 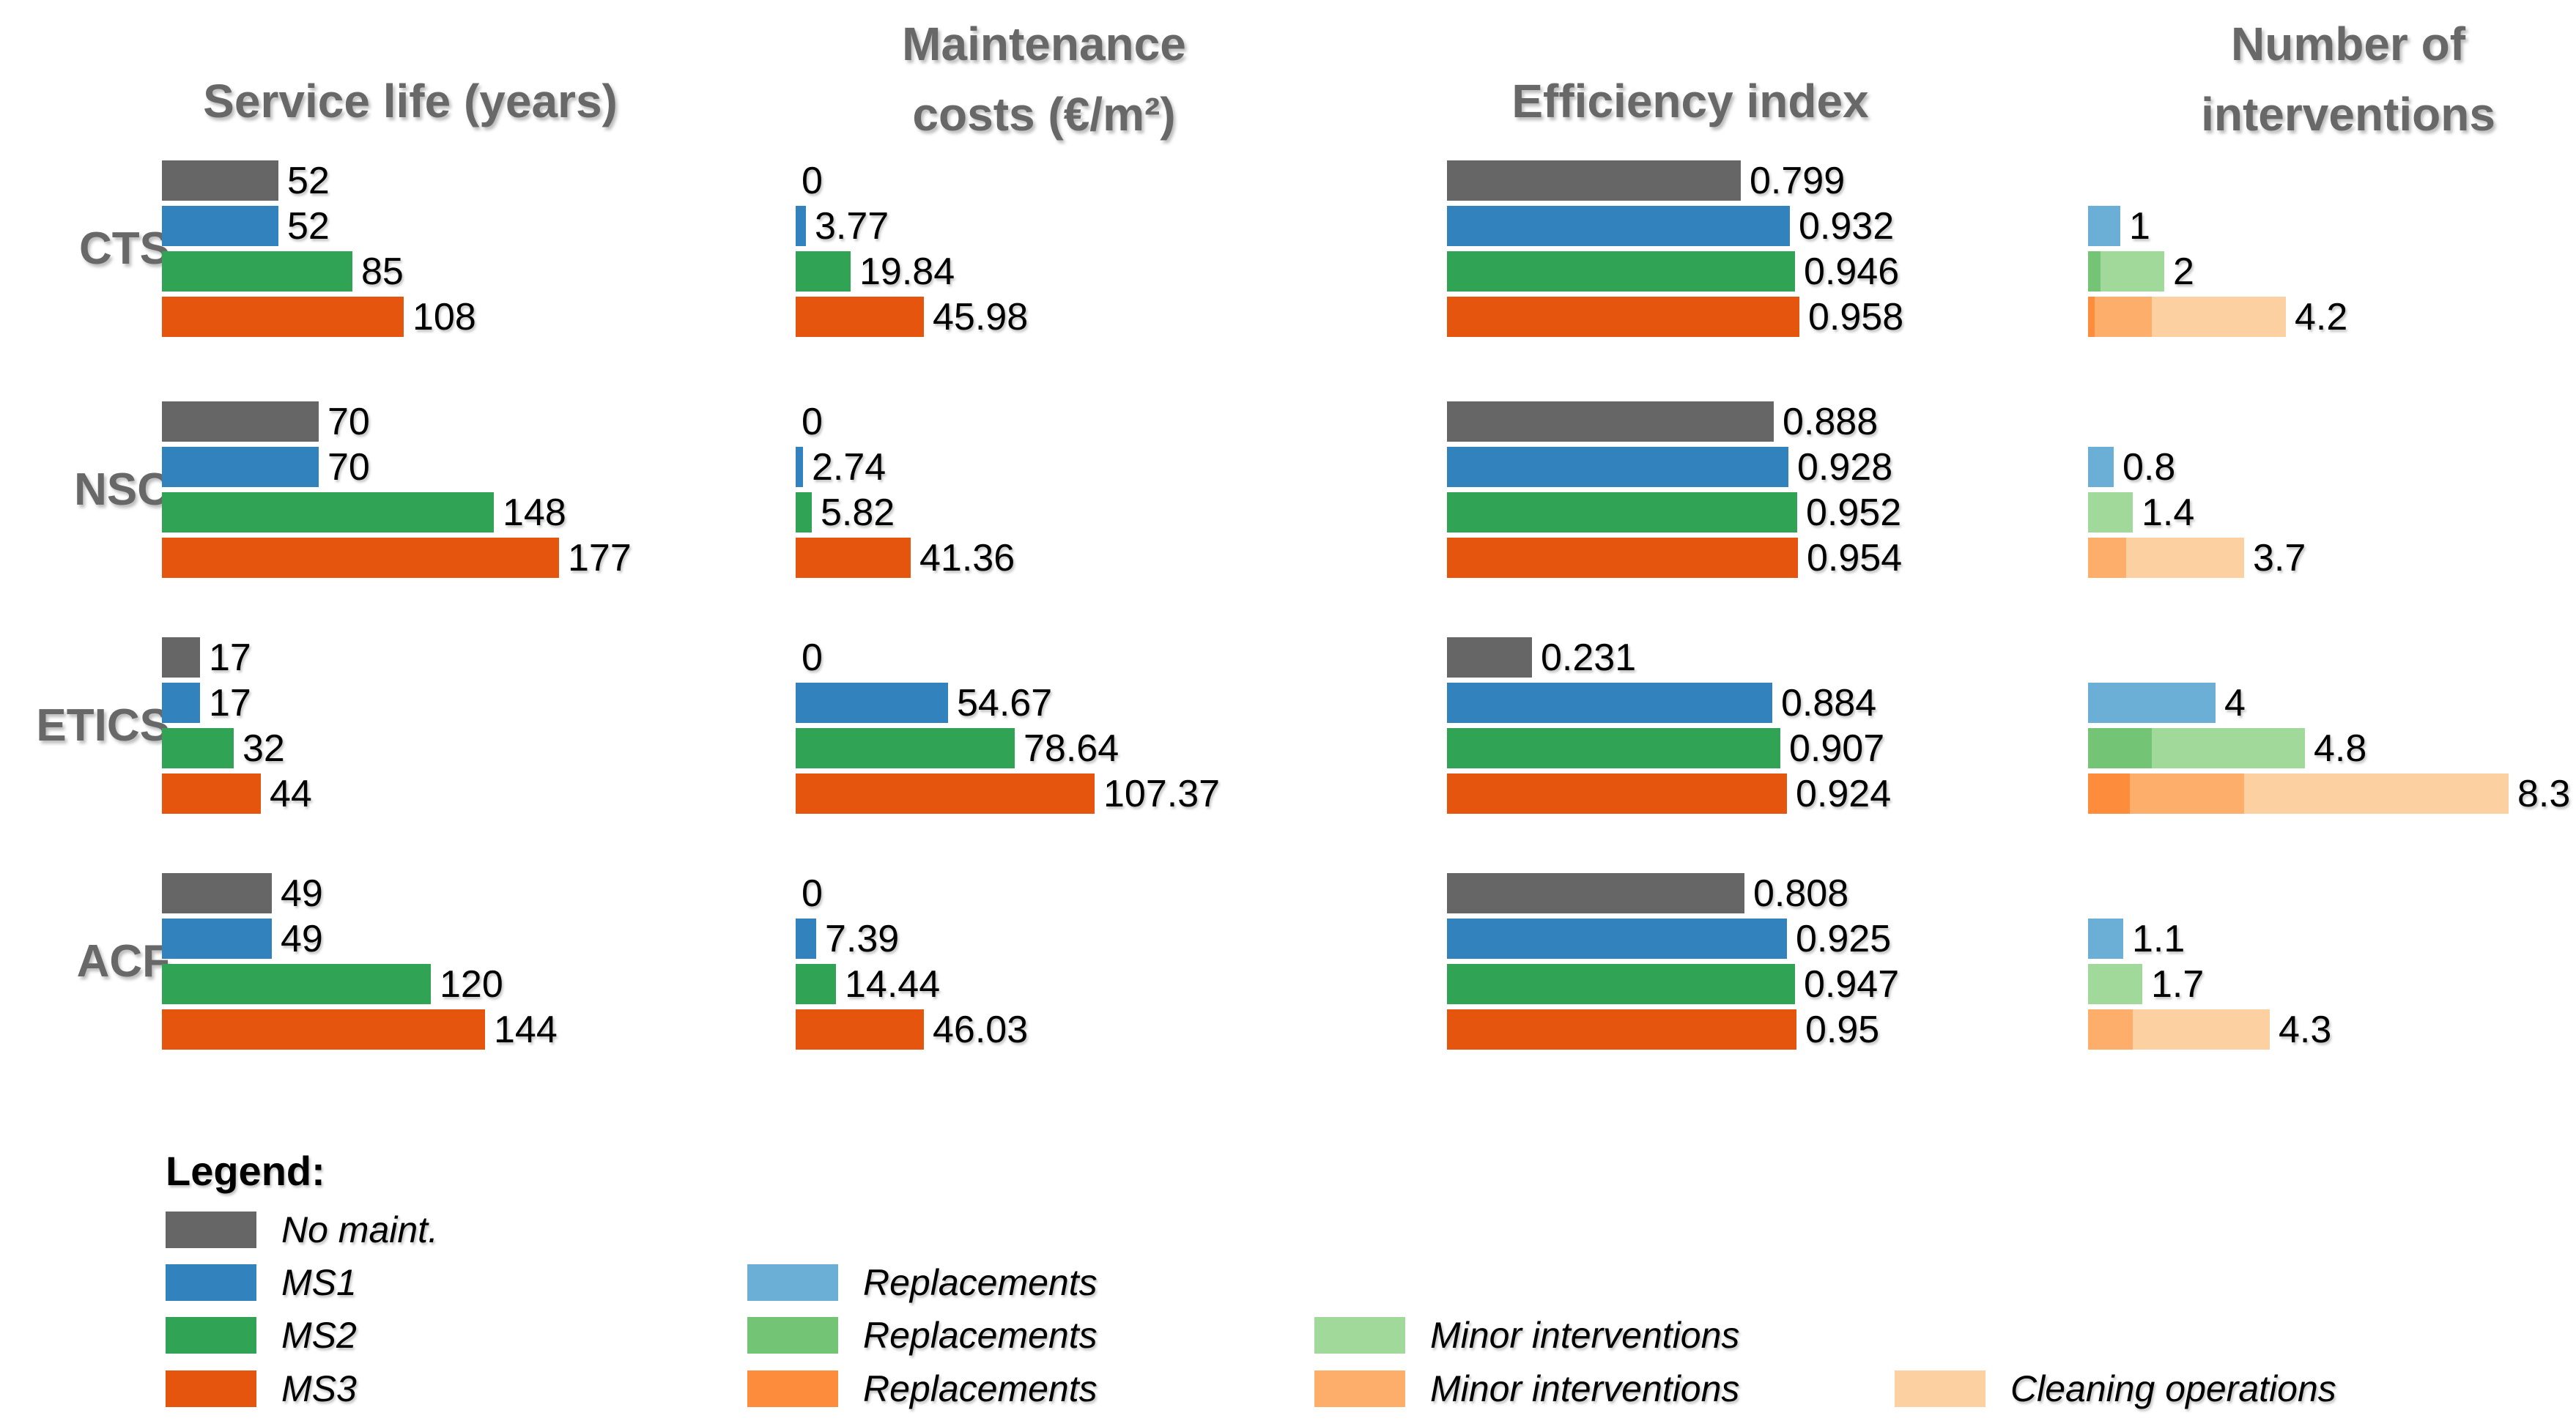 What do you see at coordinates (792, 1388) in the screenshot?
I see `legend-swatch-ms3-replacements` at bounding box center [792, 1388].